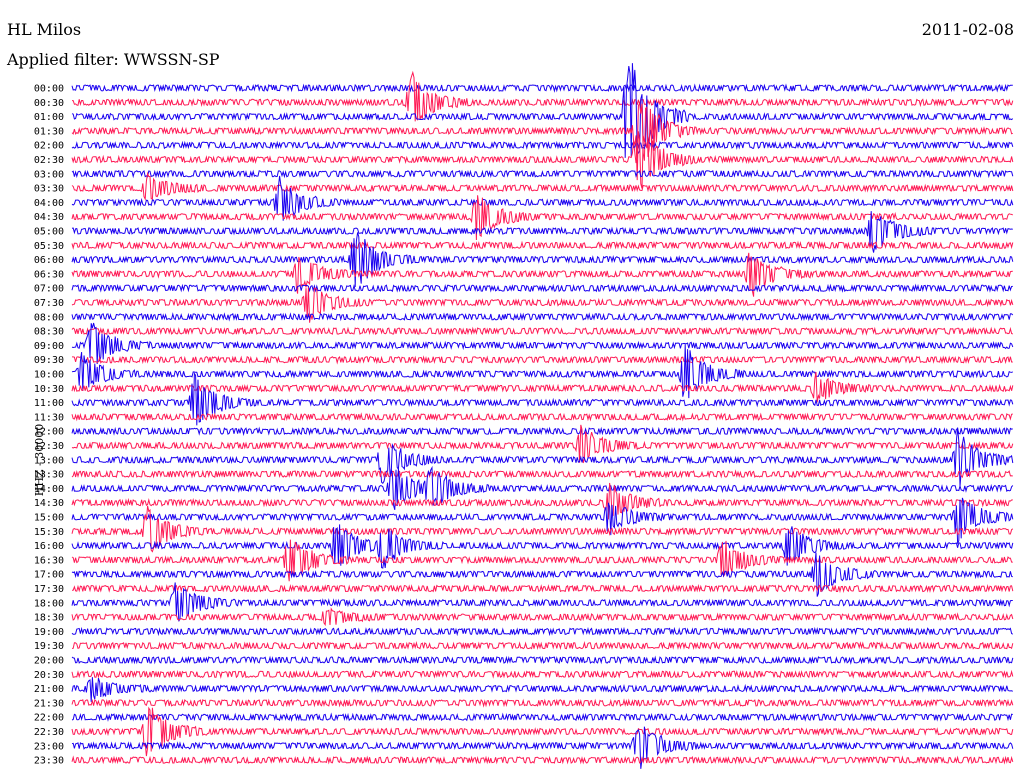 The image size is (1024, 780). What do you see at coordinates (49, 403) in the screenshot?
I see `row-time-label: 11:00` at bounding box center [49, 403].